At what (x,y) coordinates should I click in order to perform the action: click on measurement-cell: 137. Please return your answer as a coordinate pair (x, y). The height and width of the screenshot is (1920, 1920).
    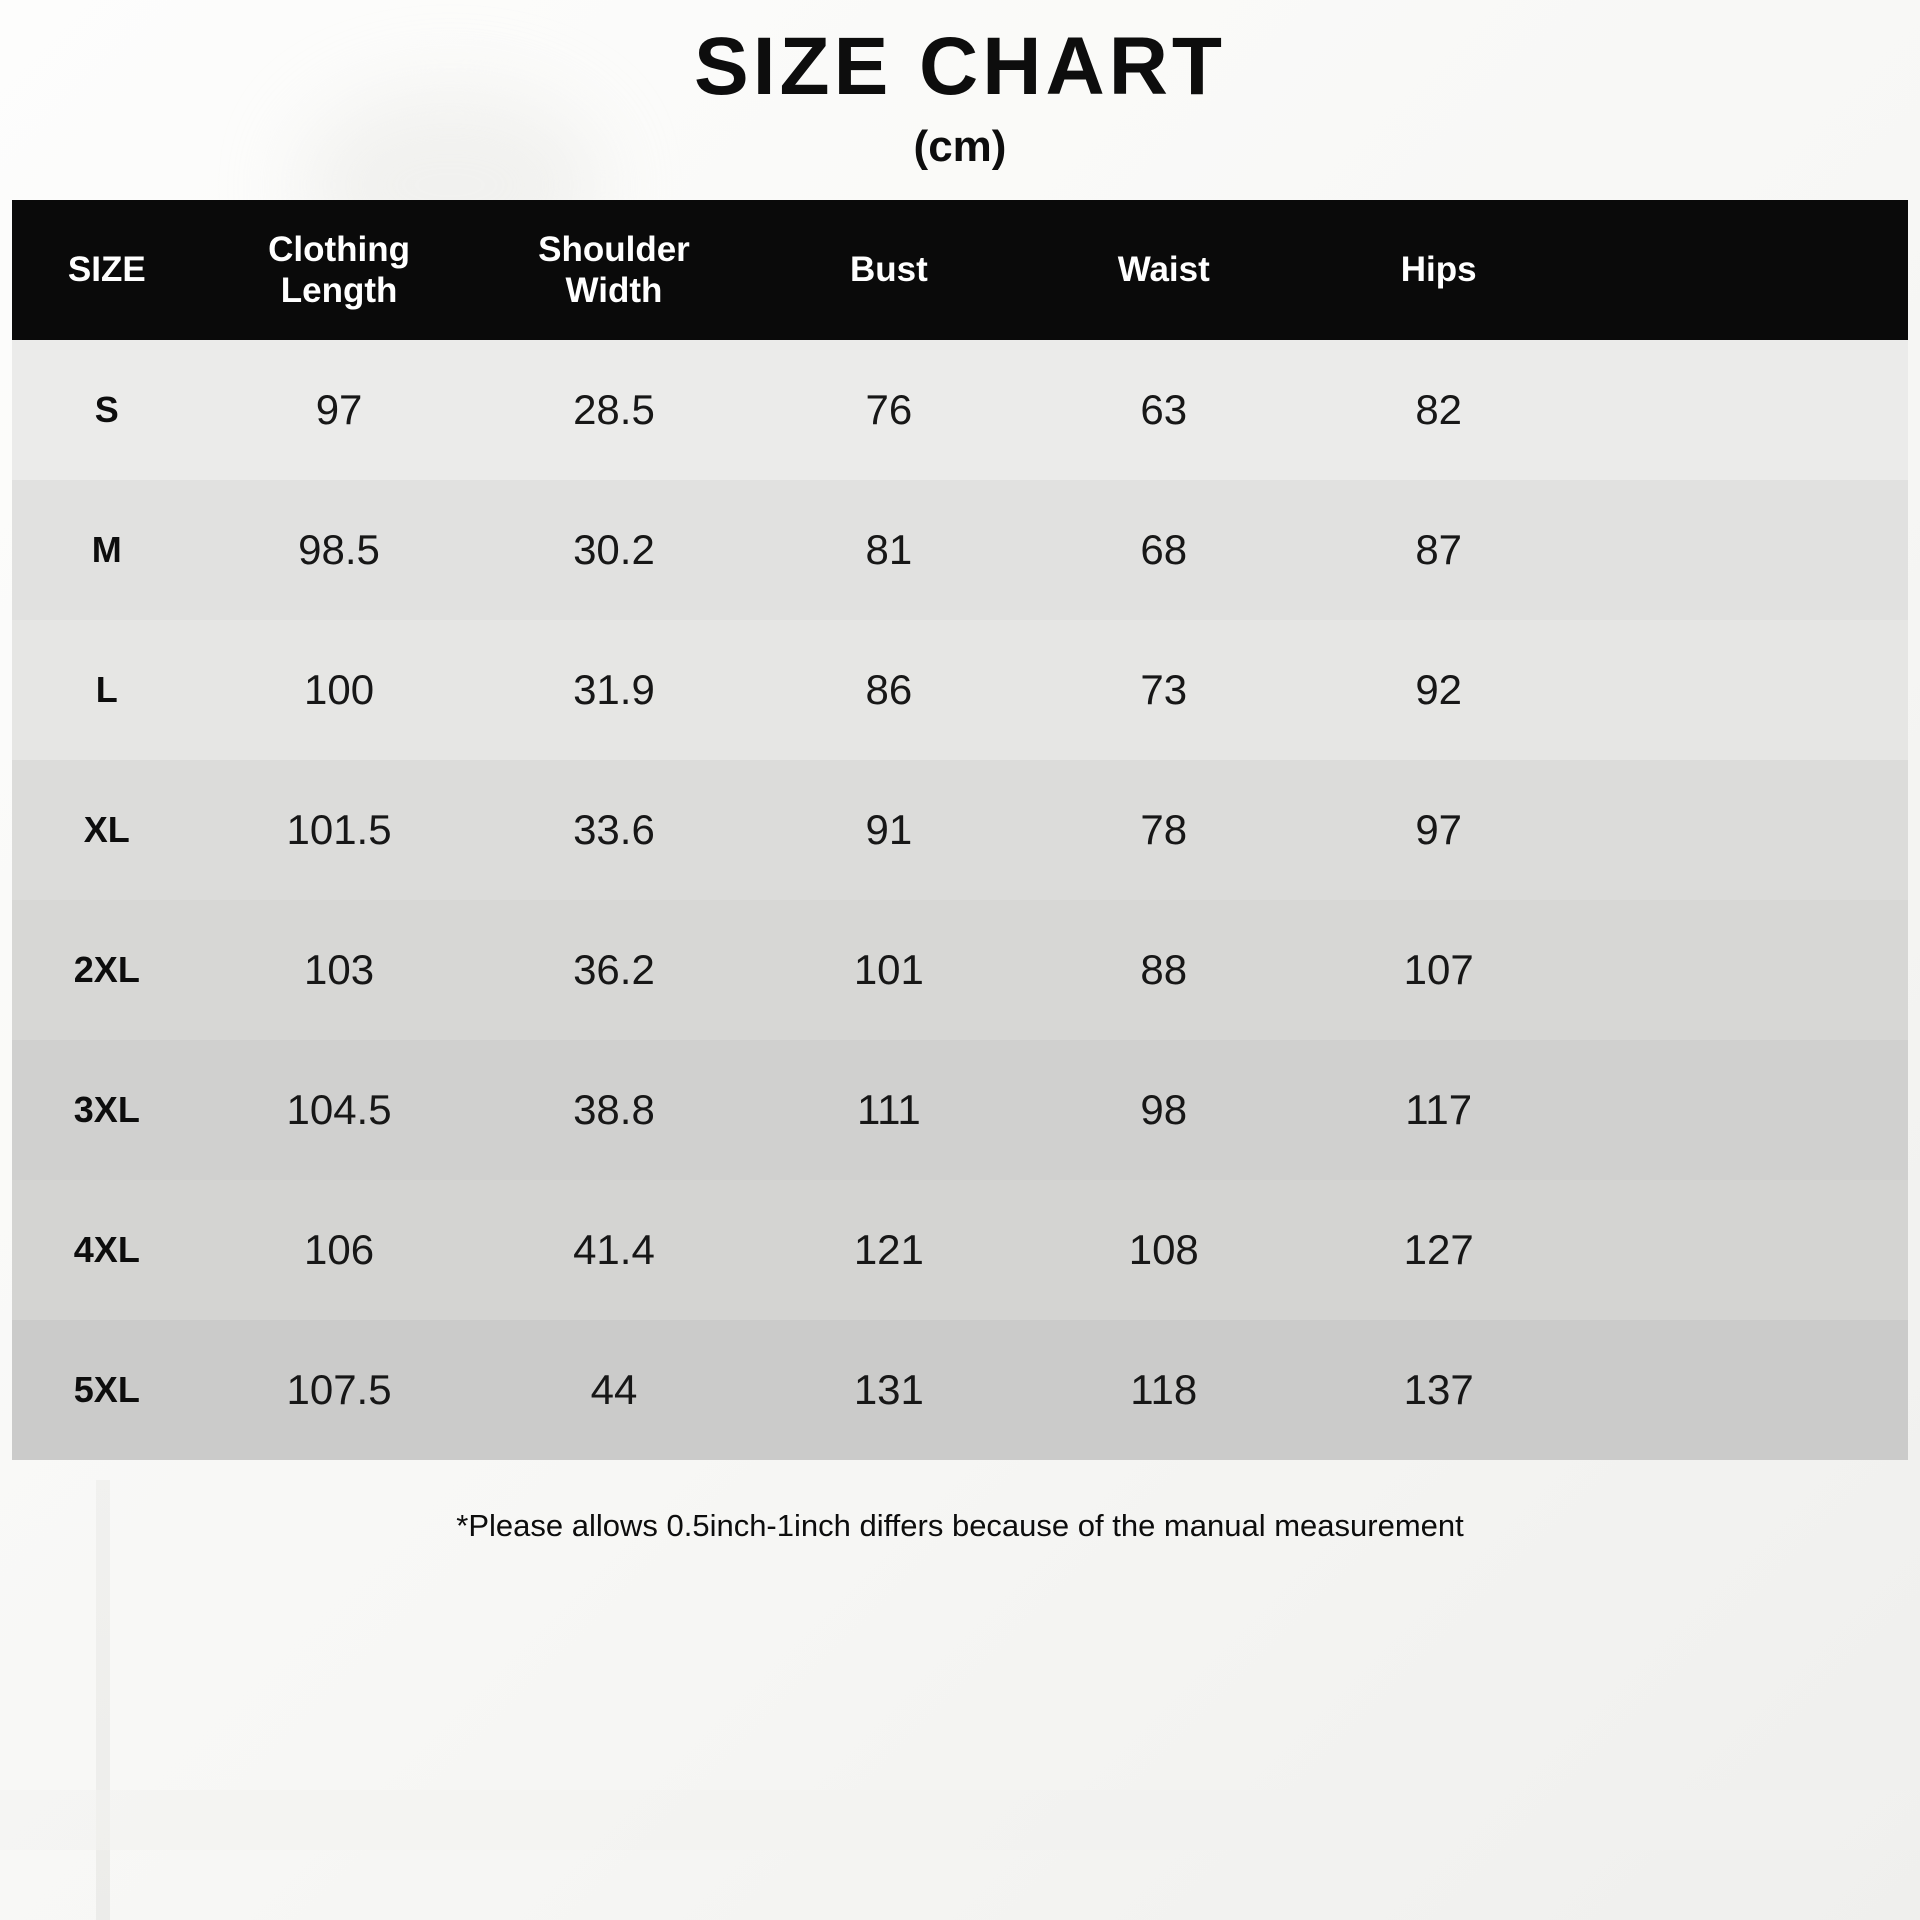
    Looking at the image, I should click on (1438, 1389).